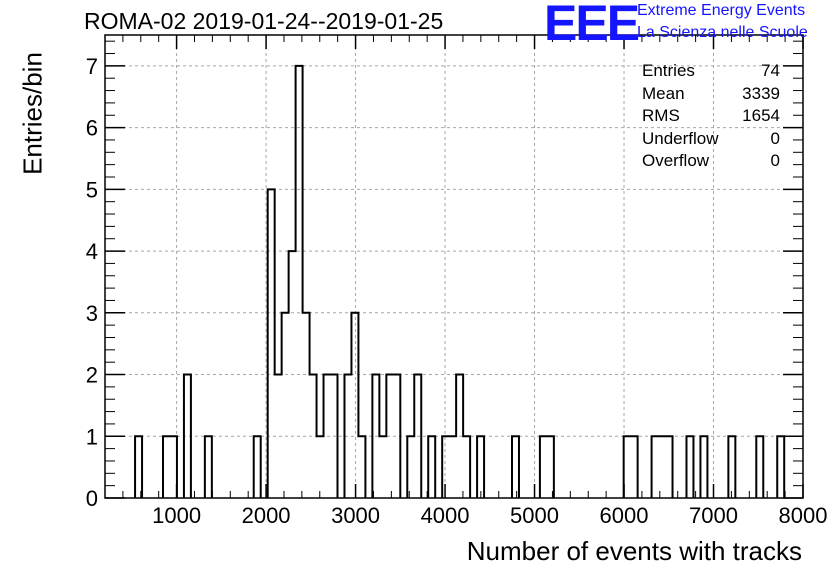  What do you see at coordinates (761, 115) in the screenshot?
I see `stat-value: 1654` at bounding box center [761, 115].